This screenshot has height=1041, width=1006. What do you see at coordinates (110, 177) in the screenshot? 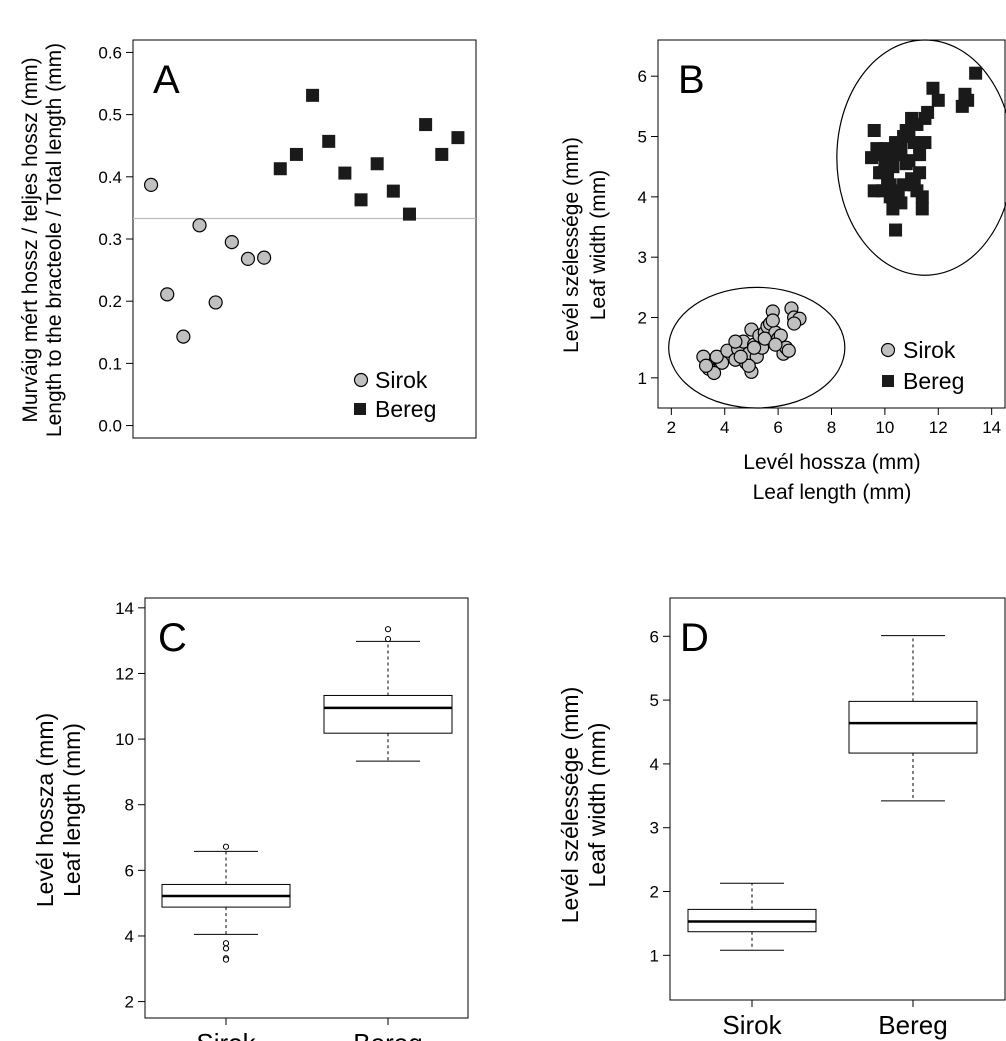
I see `panel-a-ytick-label: 0.4` at bounding box center [110, 177].